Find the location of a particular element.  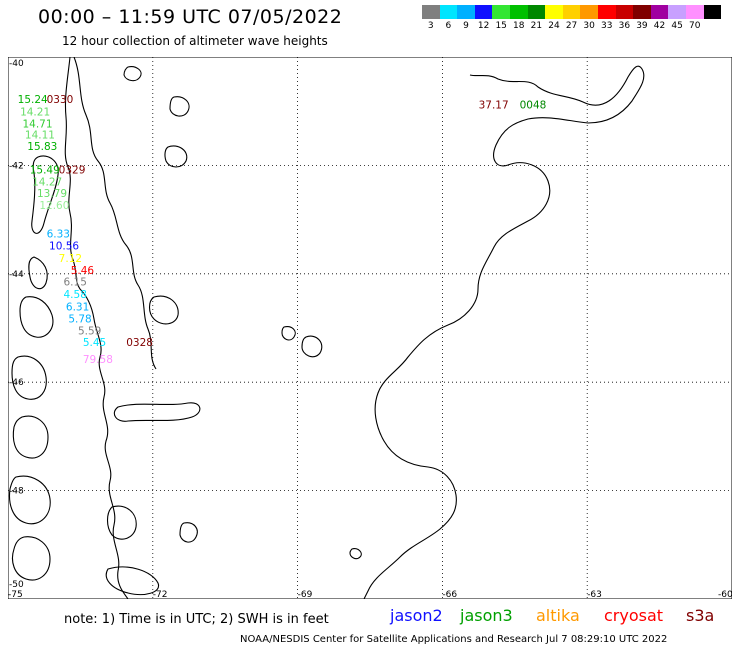

legend-bin: 15 is located at coordinates (501, 18).